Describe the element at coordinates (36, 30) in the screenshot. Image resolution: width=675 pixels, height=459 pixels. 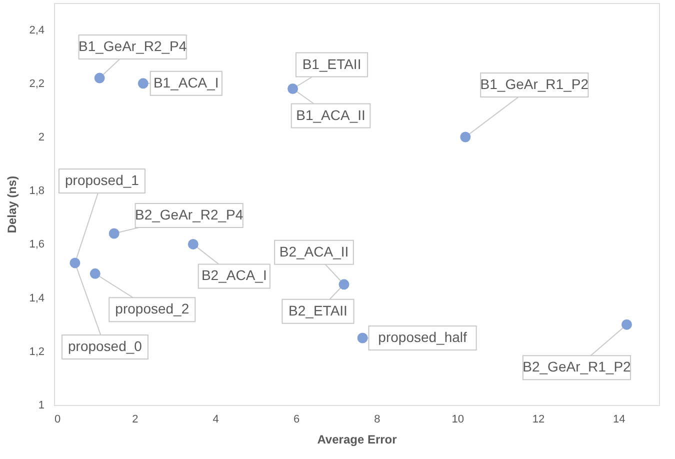
I see `y-tick-label: 2,4` at that location.